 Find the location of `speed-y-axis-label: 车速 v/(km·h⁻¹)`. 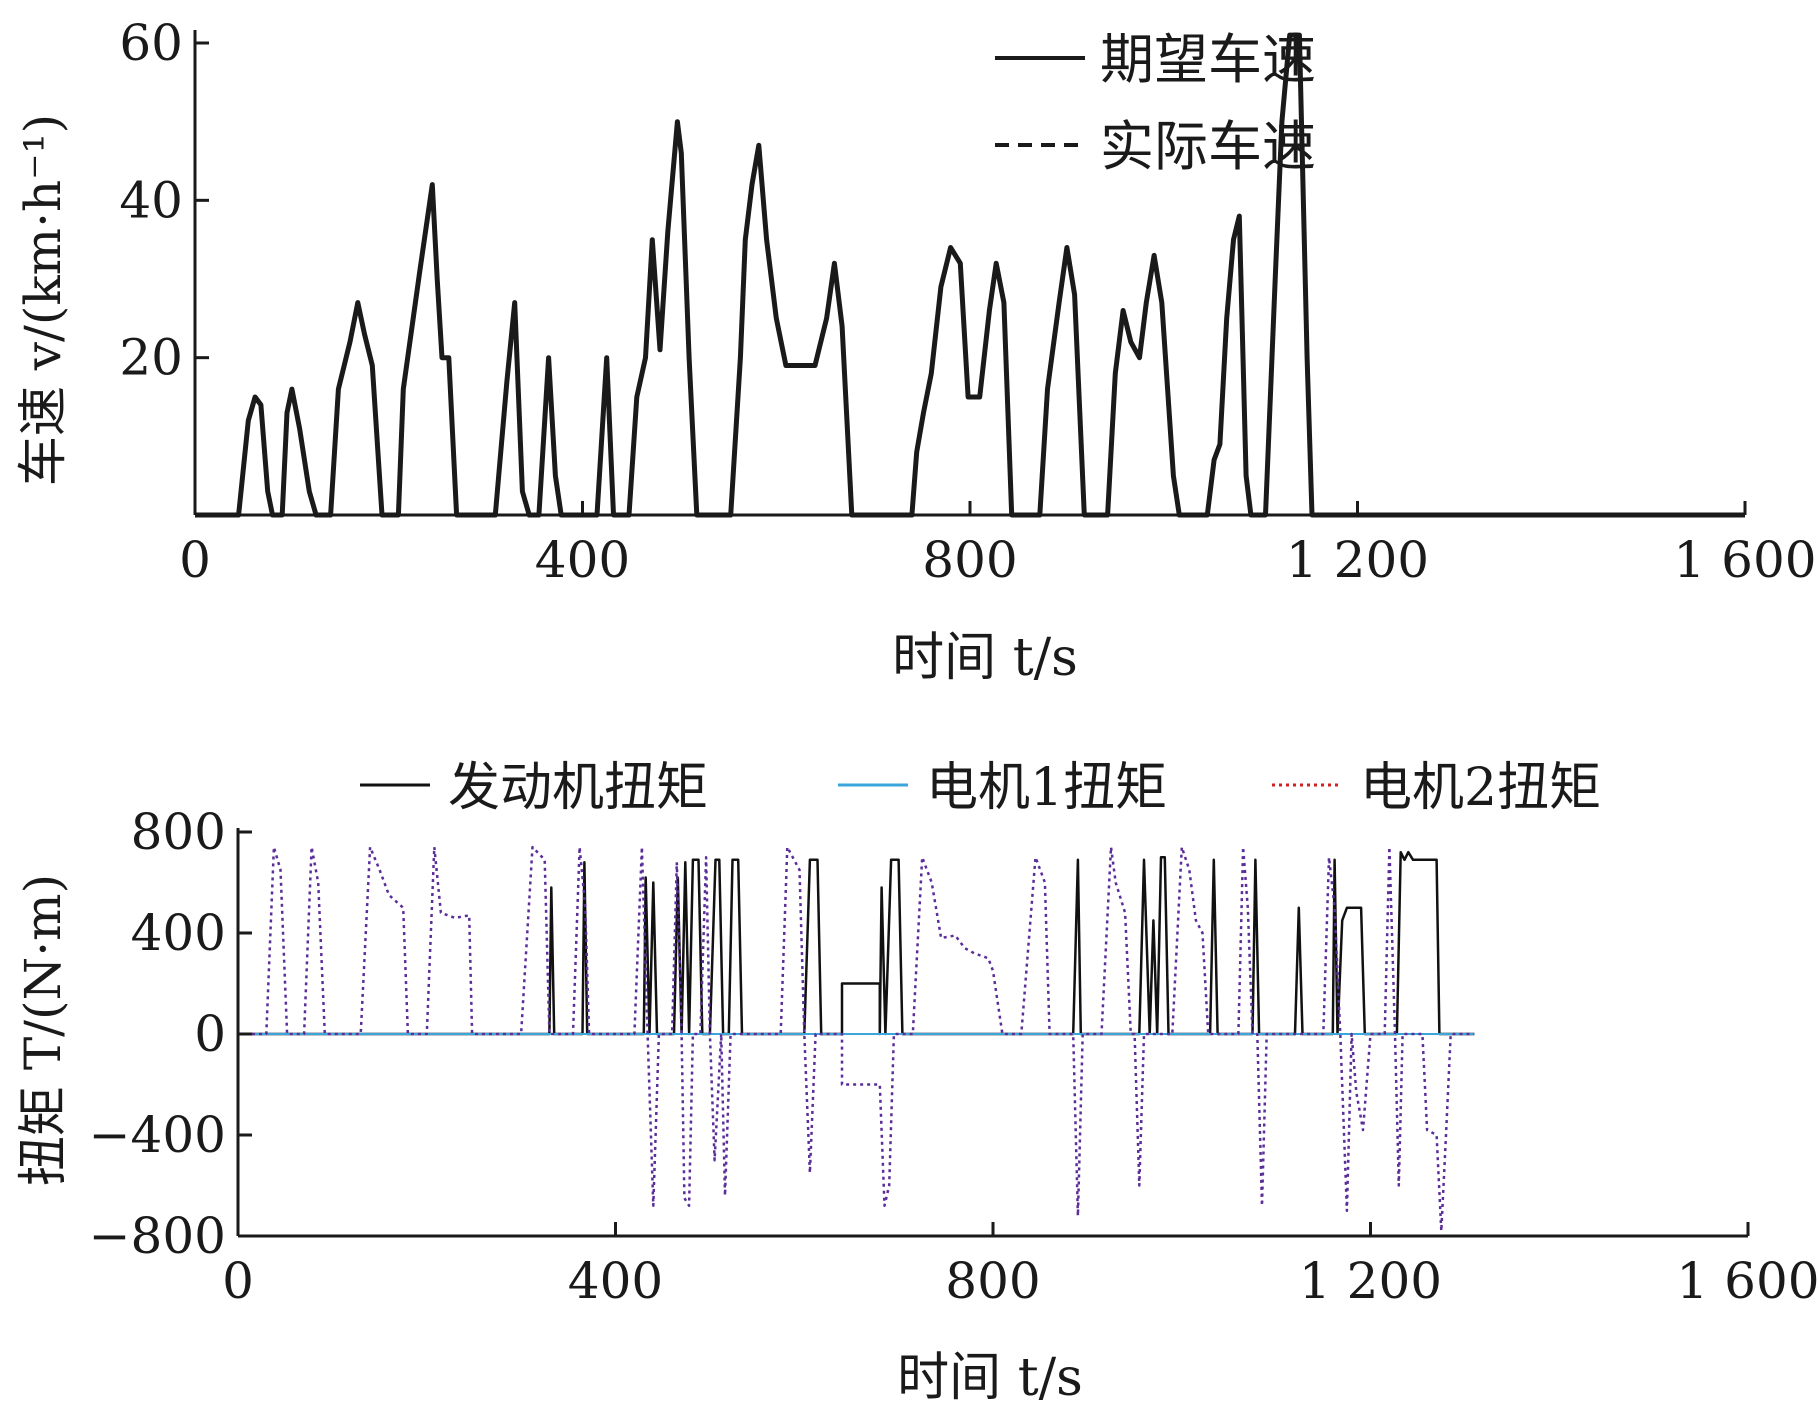

speed-y-axis-label: 车速 v/(km·h⁻¹) is located at coordinates (43, 300).